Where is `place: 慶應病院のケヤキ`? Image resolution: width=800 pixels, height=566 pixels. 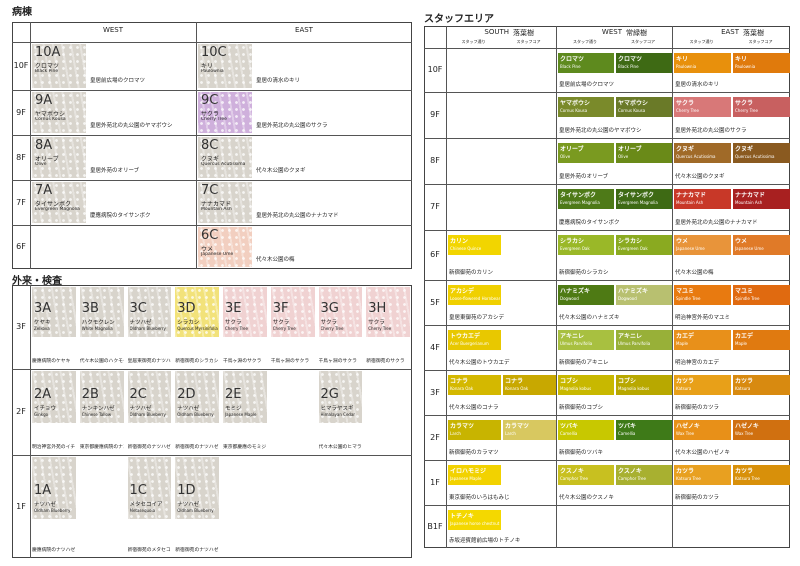
place: 慶應病院のケヤキ is located at coordinates (51, 361).